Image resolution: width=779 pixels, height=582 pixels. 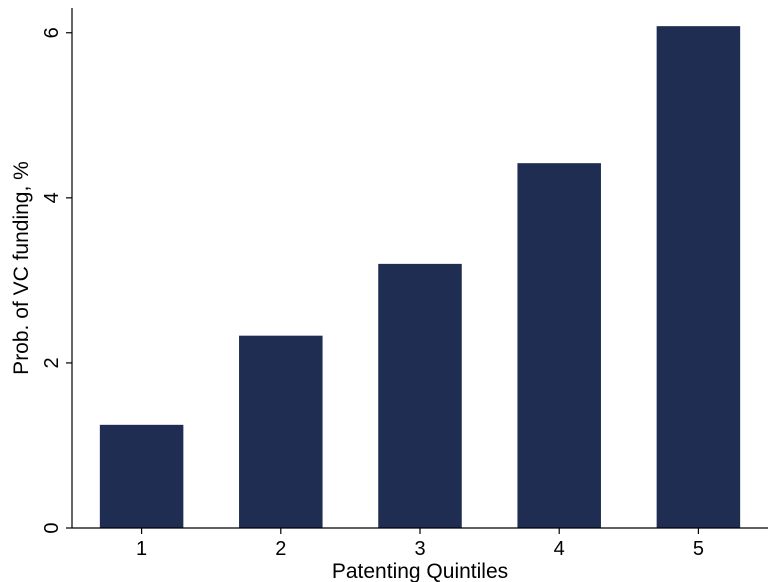 What do you see at coordinates (280, 549) in the screenshot?
I see `x-tick-label: 2` at bounding box center [280, 549].